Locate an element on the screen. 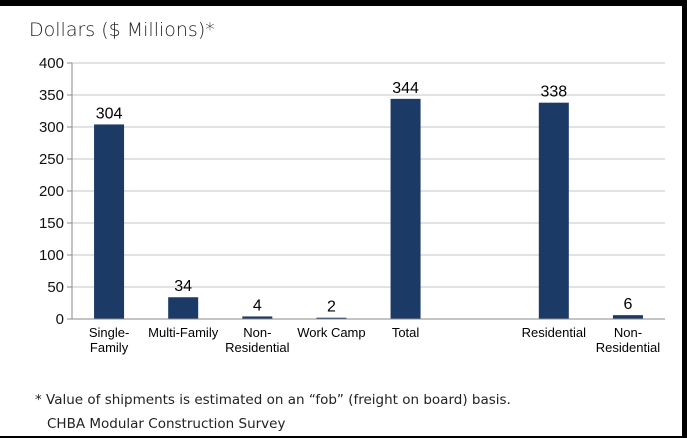 This screenshot has width=687, height=438. y-tick-label: 50 is located at coordinates (55, 287).